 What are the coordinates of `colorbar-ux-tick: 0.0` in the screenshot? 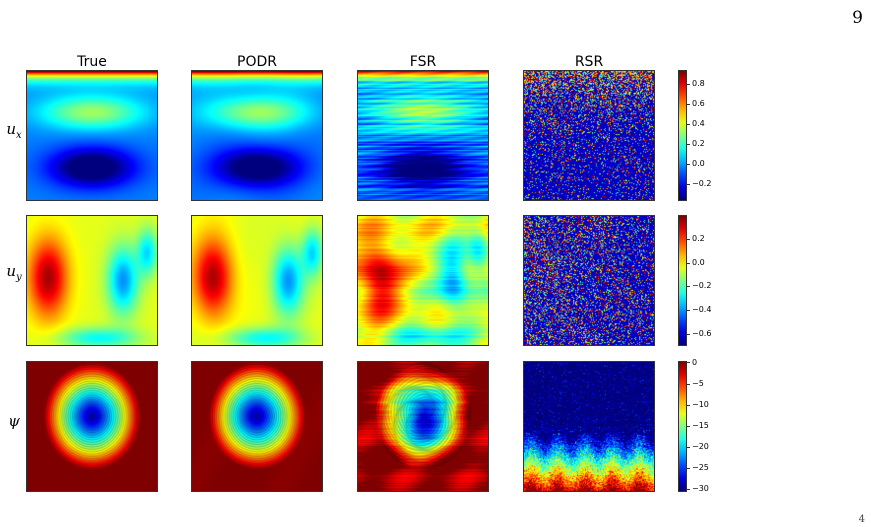 It's located at (698, 163).